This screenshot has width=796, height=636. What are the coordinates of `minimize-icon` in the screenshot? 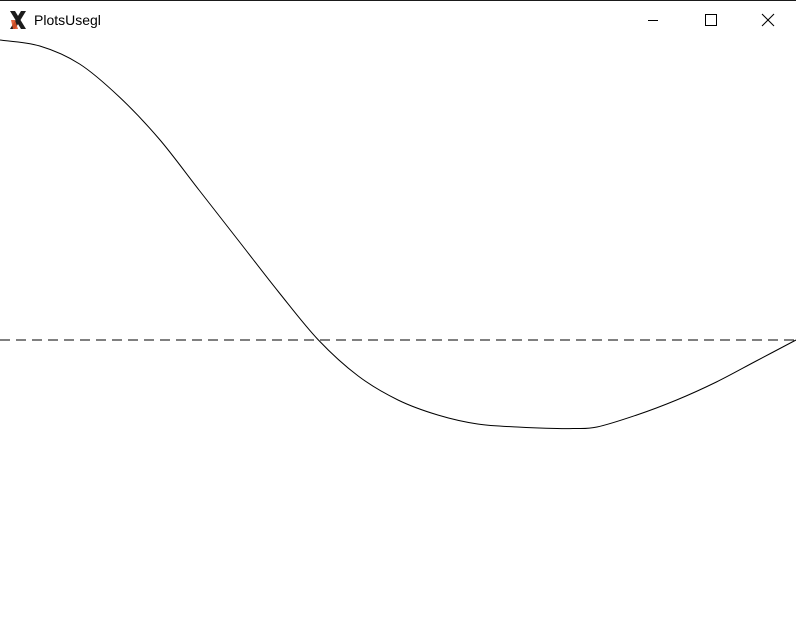 It's located at (653, 20).